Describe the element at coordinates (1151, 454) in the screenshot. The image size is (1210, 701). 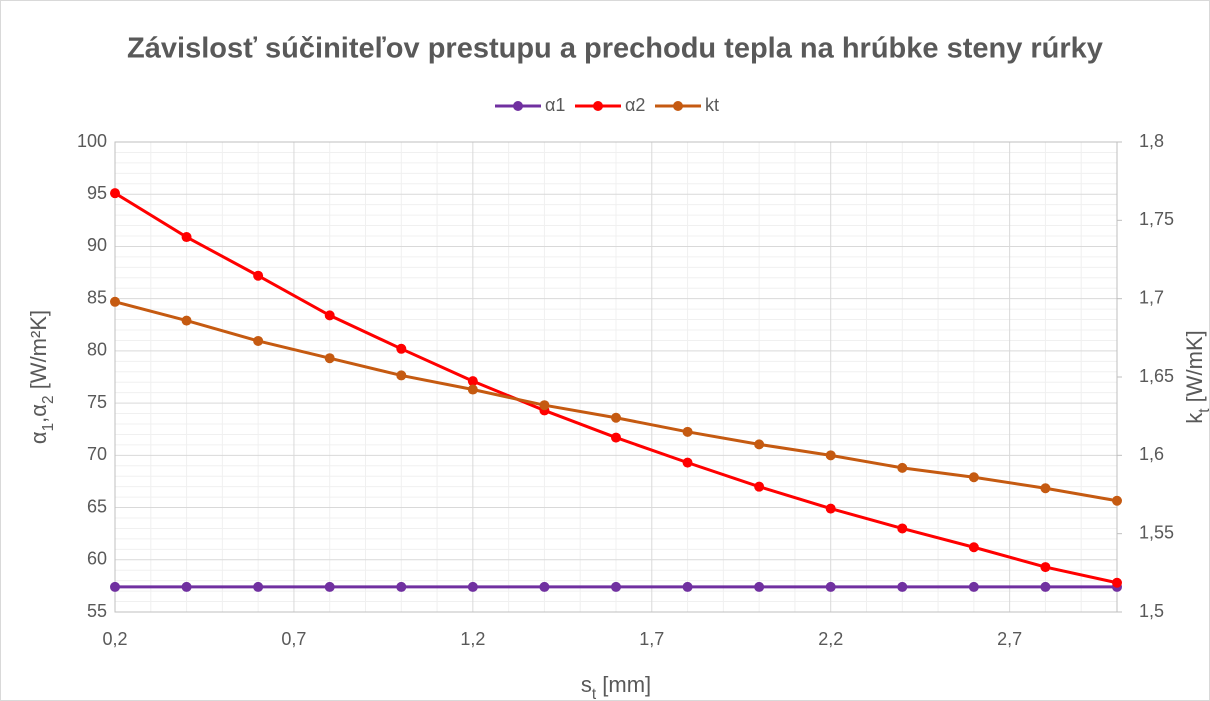
I see `y2-tick-label: 1,6` at that location.